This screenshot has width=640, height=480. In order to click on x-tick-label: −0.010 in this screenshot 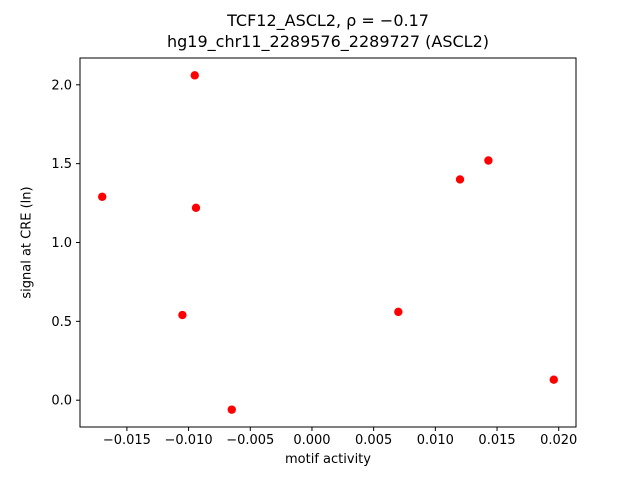, I will do `click(189, 440)`.